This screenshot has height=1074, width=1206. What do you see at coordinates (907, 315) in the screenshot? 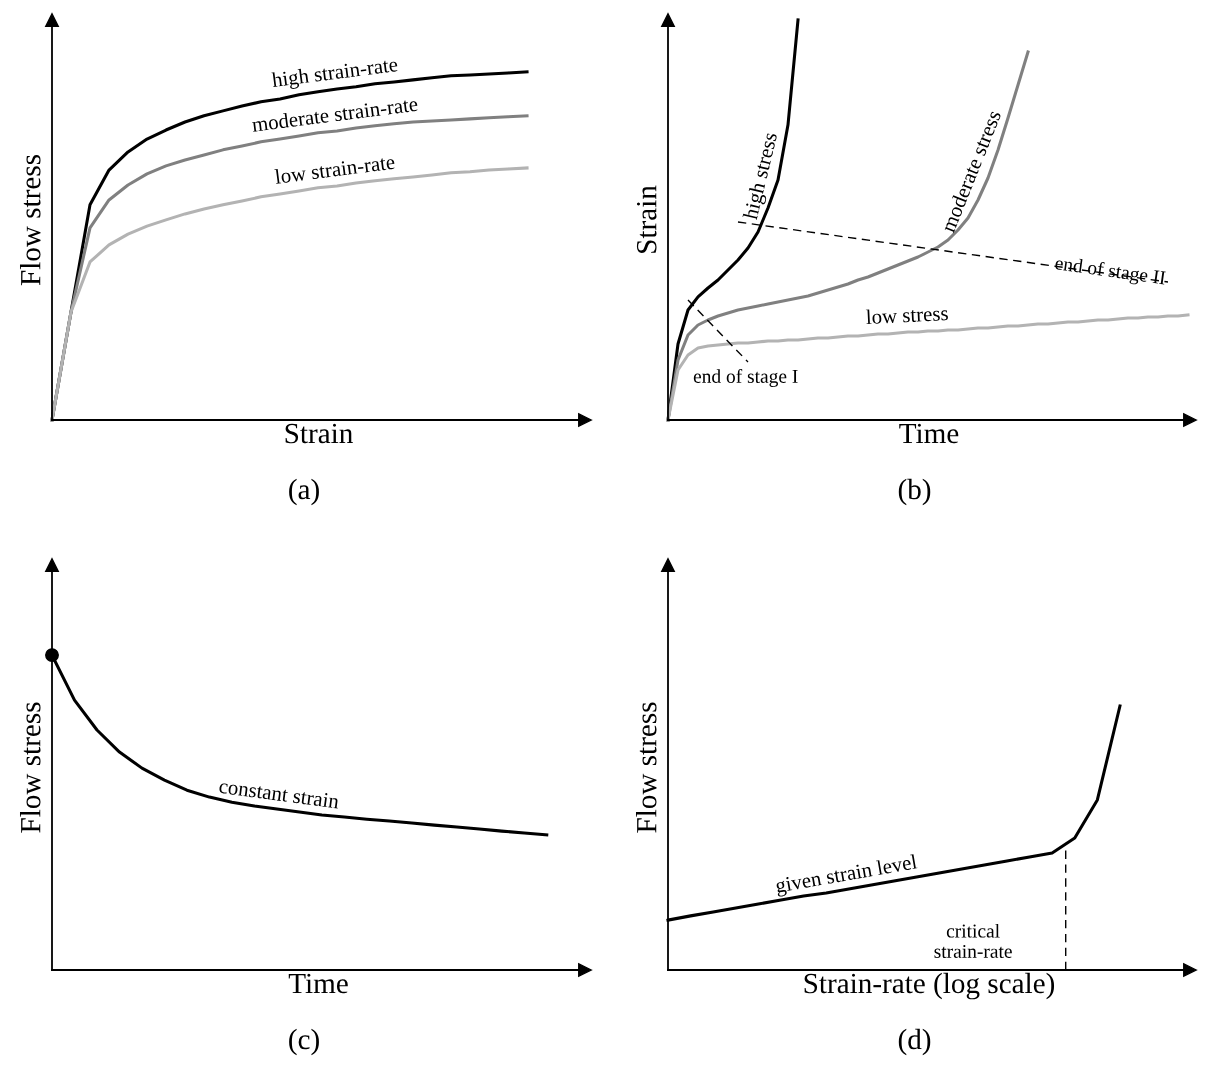
I see `series-label: low stress` at bounding box center [907, 315].